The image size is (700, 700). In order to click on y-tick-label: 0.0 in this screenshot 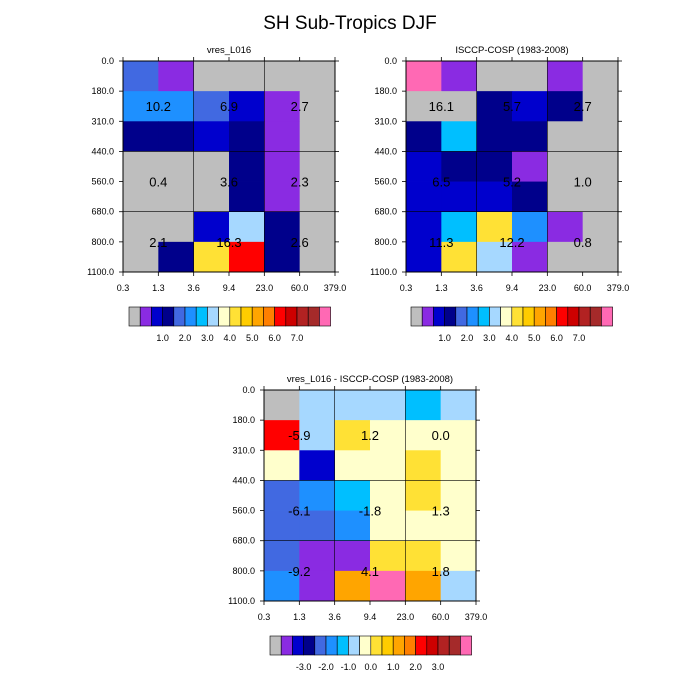, I will do `click(107, 61)`.